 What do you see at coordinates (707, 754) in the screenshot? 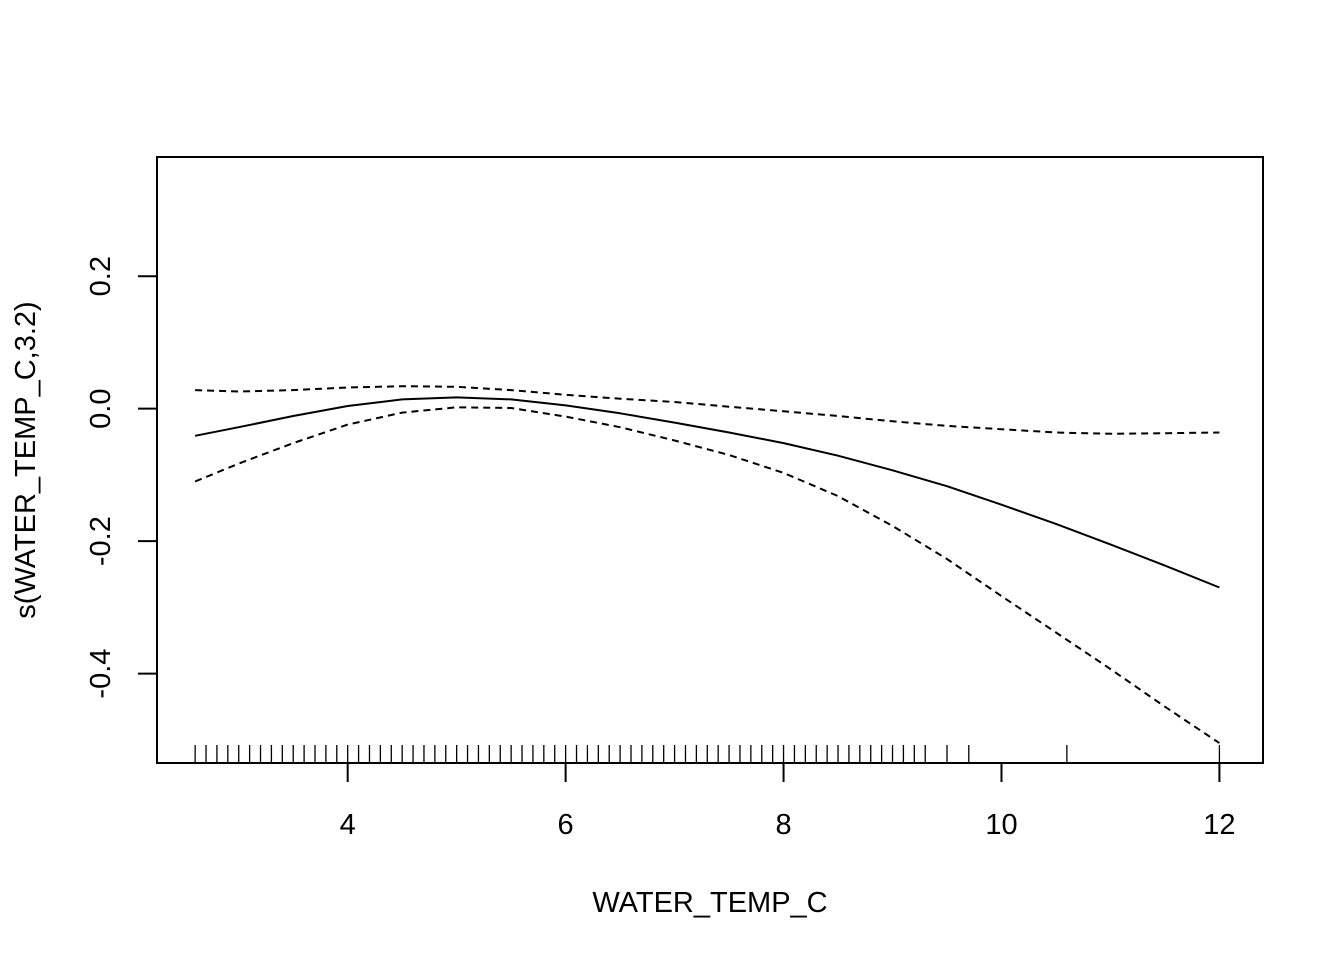
I see `rug-marks` at bounding box center [707, 754].